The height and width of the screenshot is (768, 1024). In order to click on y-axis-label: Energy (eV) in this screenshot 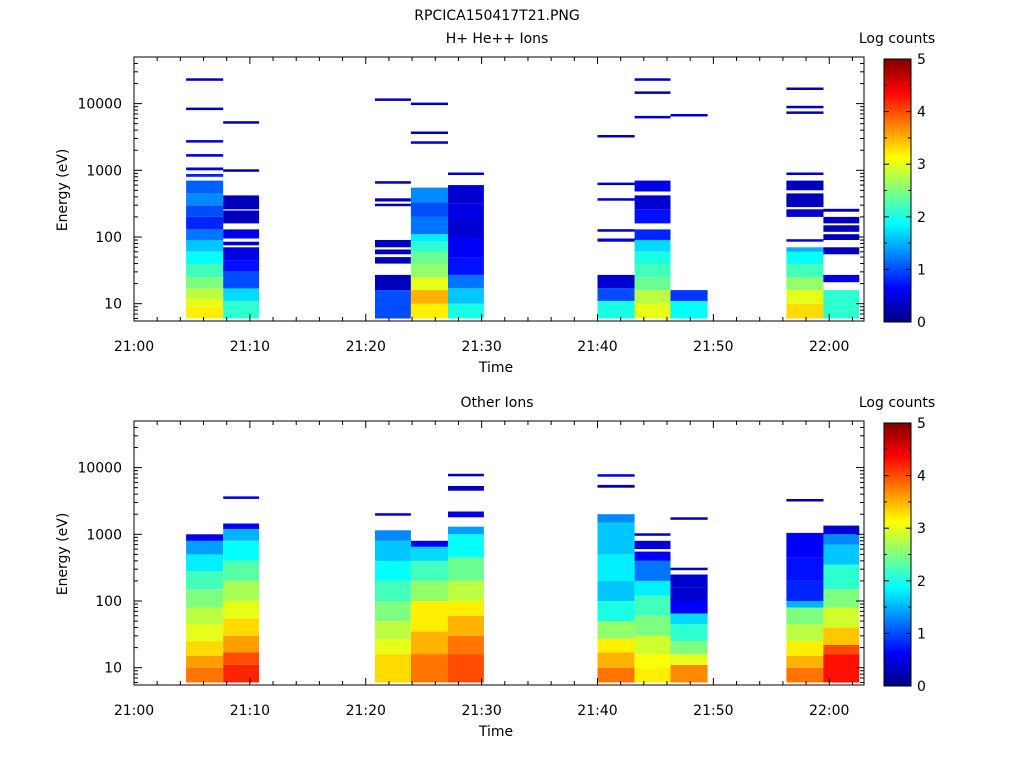, I will do `click(63, 554)`.